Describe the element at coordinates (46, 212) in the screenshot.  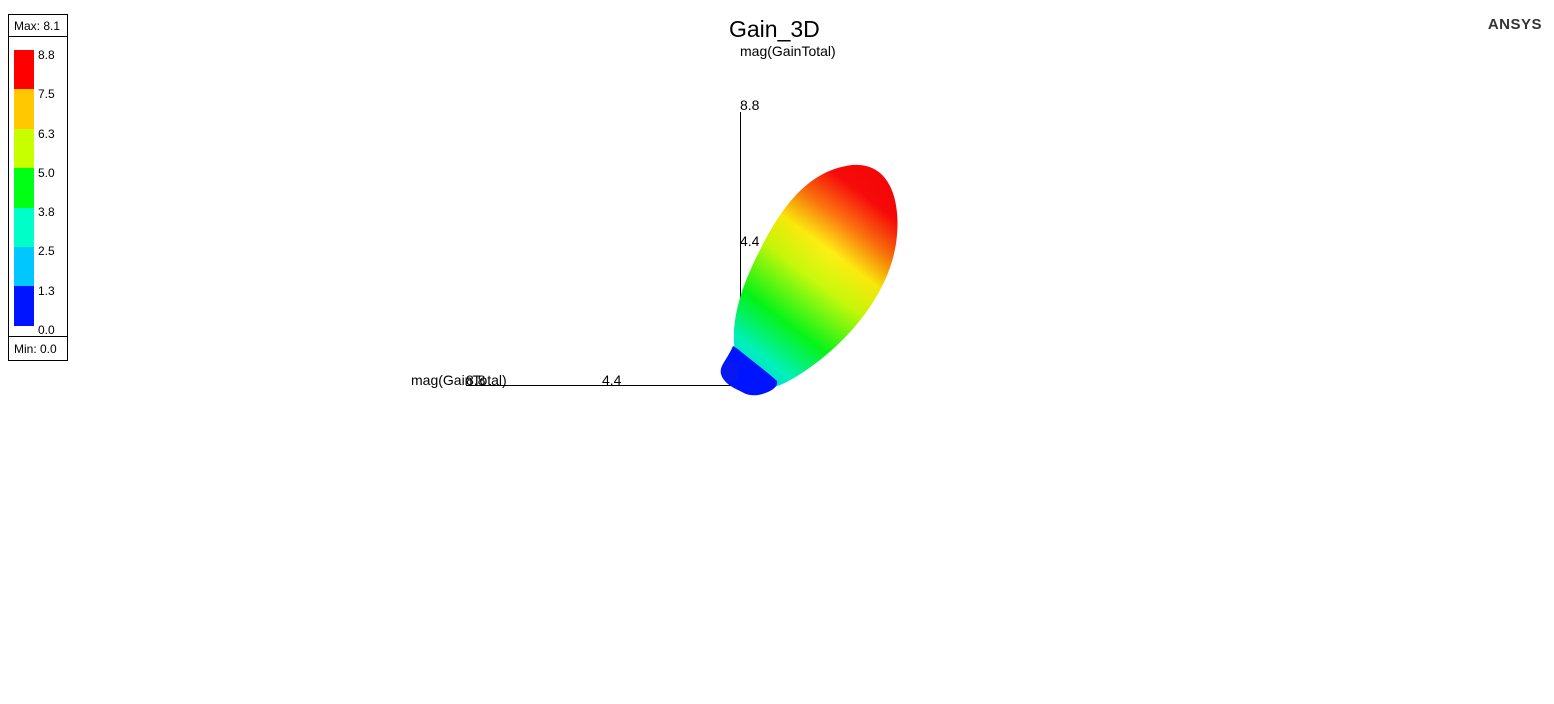
I see `legend-tick: 3.8` at that location.